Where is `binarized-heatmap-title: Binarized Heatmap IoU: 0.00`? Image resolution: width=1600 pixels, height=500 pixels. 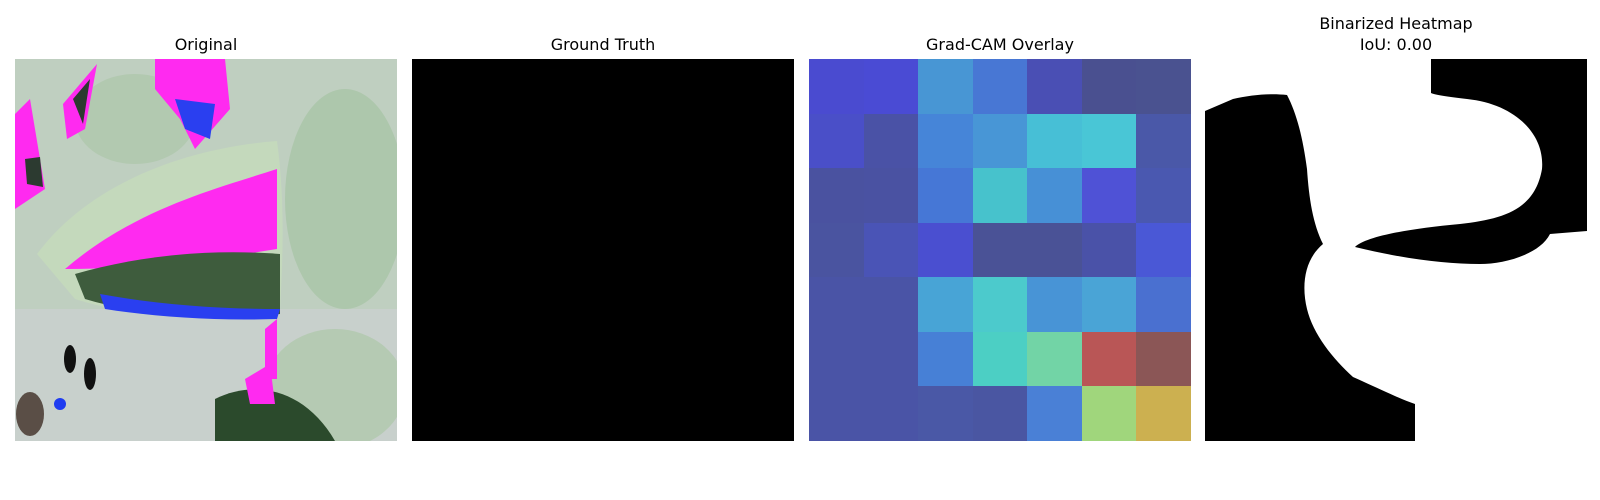 binarized-heatmap-title: Binarized Heatmap IoU: 0.00 is located at coordinates (1396, 34).